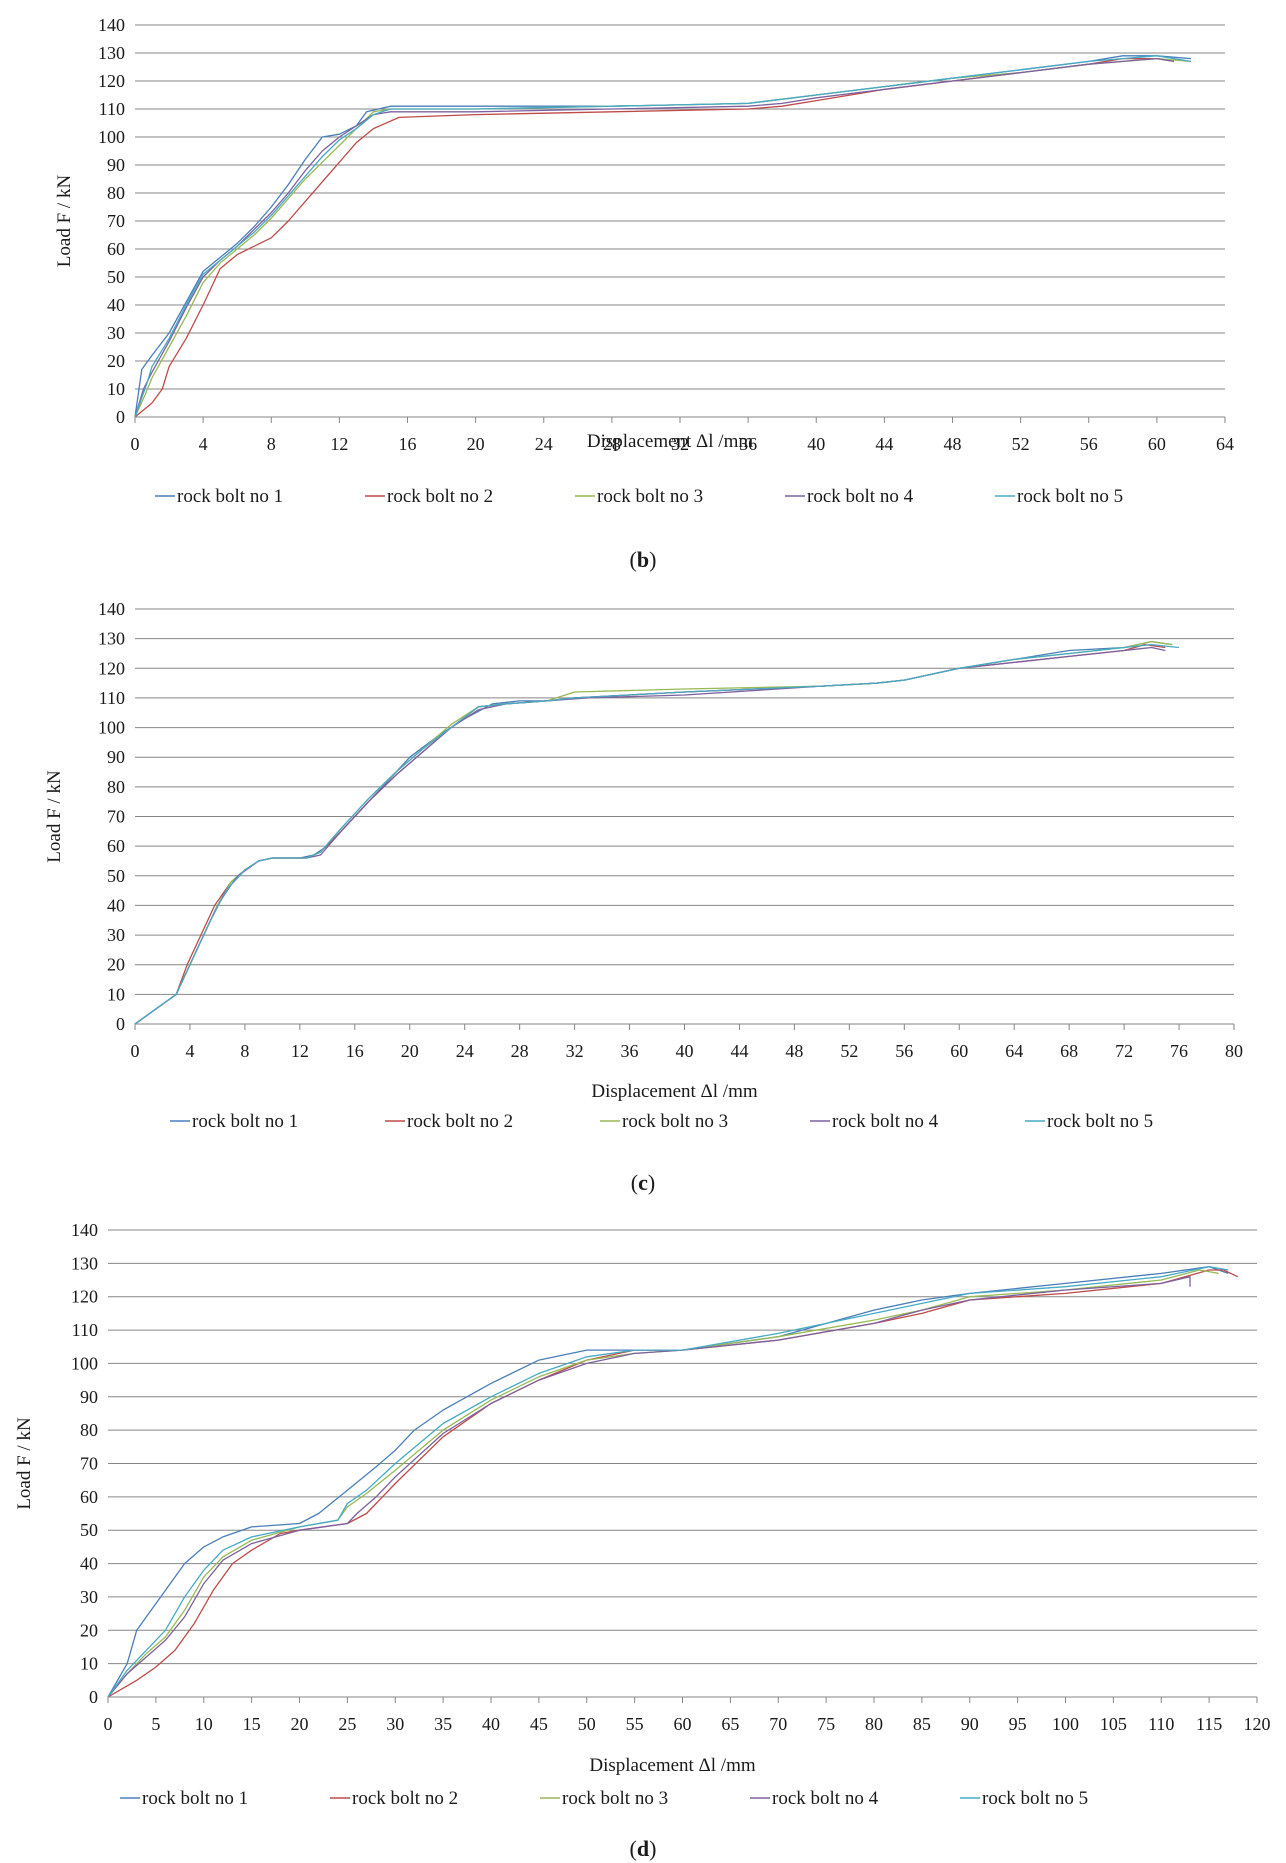 This screenshot has width=1286, height=1863. What do you see at coordinates (1113, 1724) in the screenshot?
I see `x-tick-label: 105` at bounding box center [1113, 1724].